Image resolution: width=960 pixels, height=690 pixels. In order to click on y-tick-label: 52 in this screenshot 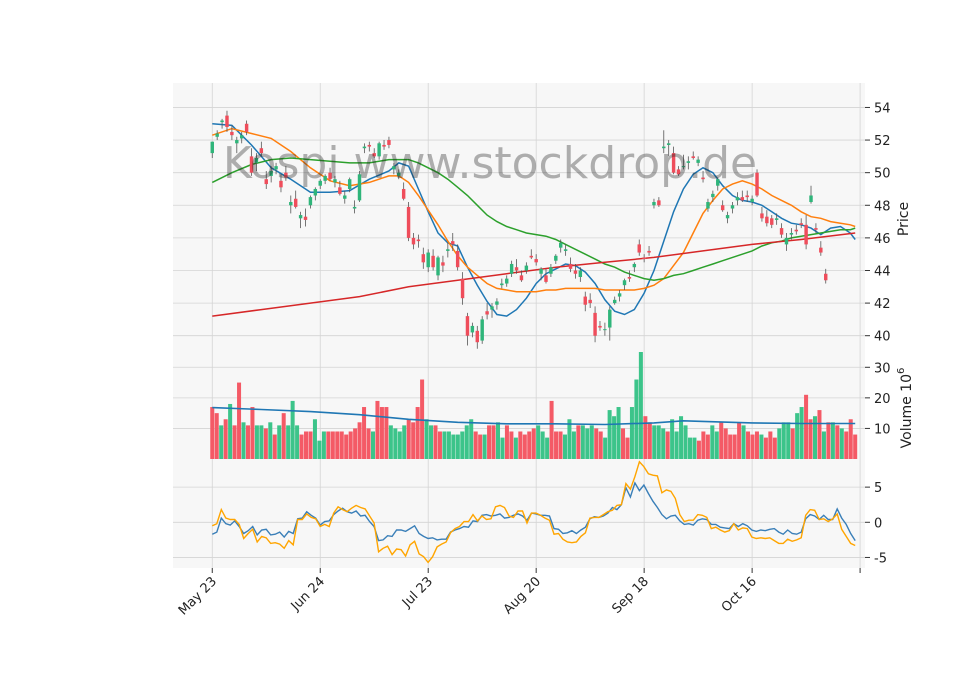, I will do `click(882, 141)`.